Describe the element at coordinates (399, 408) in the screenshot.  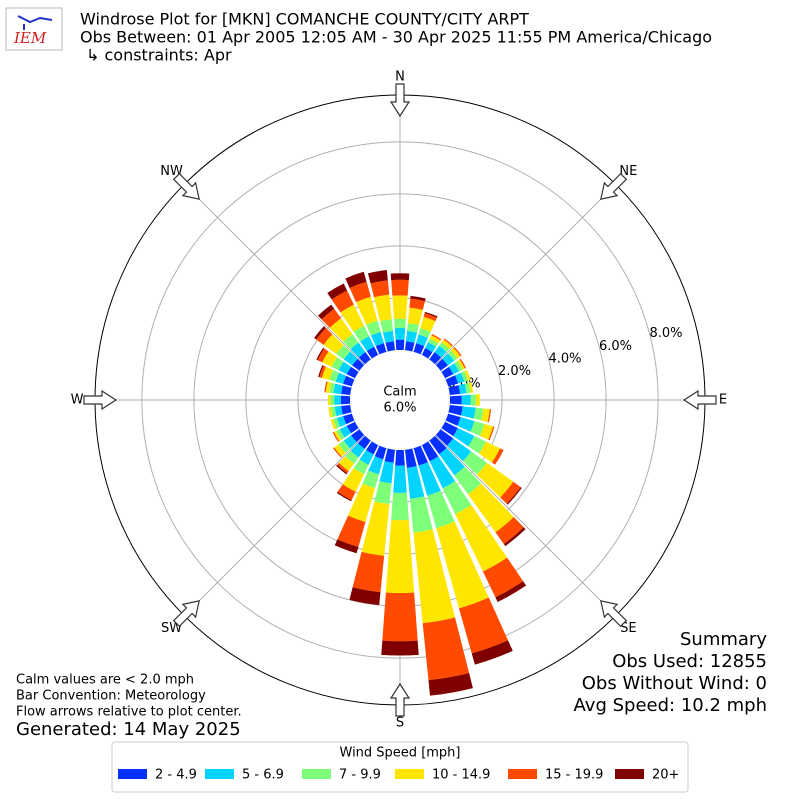
I see `calm-value: 6.0%` at that location.